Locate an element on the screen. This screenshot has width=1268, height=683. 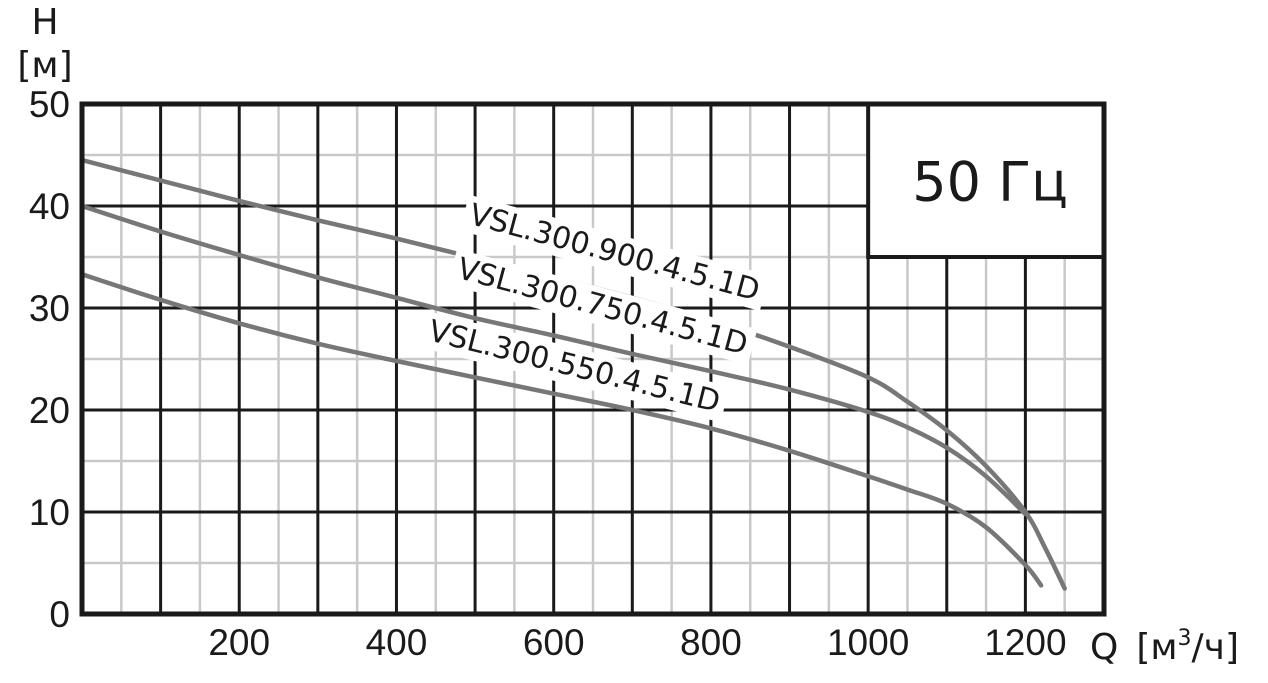
y-tick-label: 10 is located at coordinates (49, 512).